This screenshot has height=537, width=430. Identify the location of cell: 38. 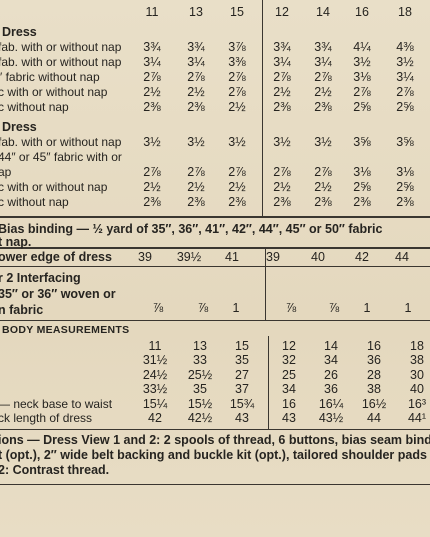
(374, 389).